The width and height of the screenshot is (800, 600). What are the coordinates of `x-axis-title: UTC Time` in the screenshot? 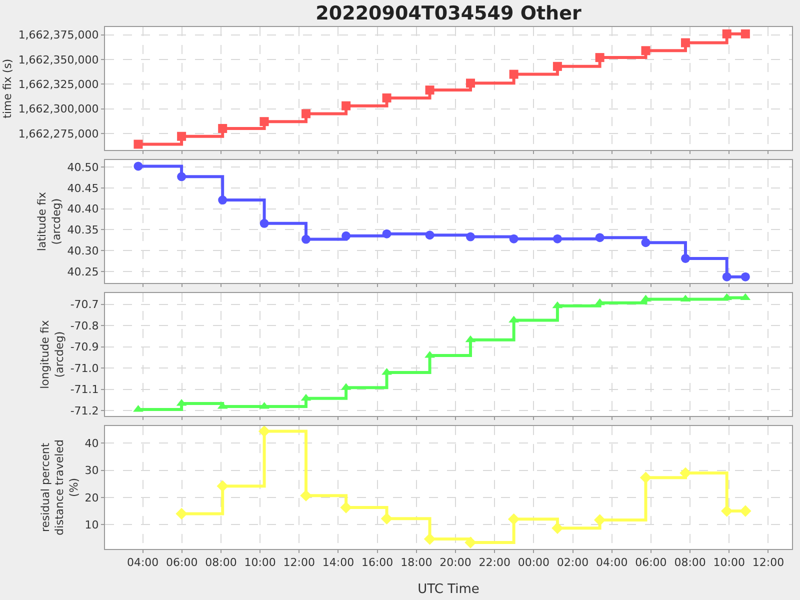 It's located at (449, 589).